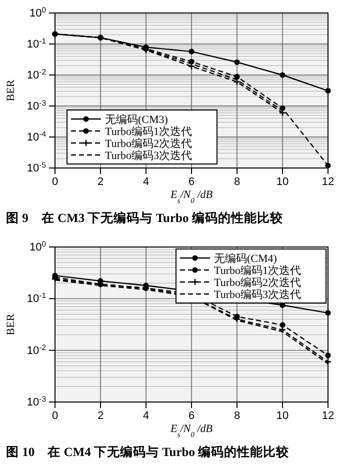 The height and width of the screenshot is (468, 350). Describe the element at coordinates (148, 451) in the screenshot. I see `text: 图 10 在 CM4 下无编码与 Turbo 编码的性能比较` at that location.